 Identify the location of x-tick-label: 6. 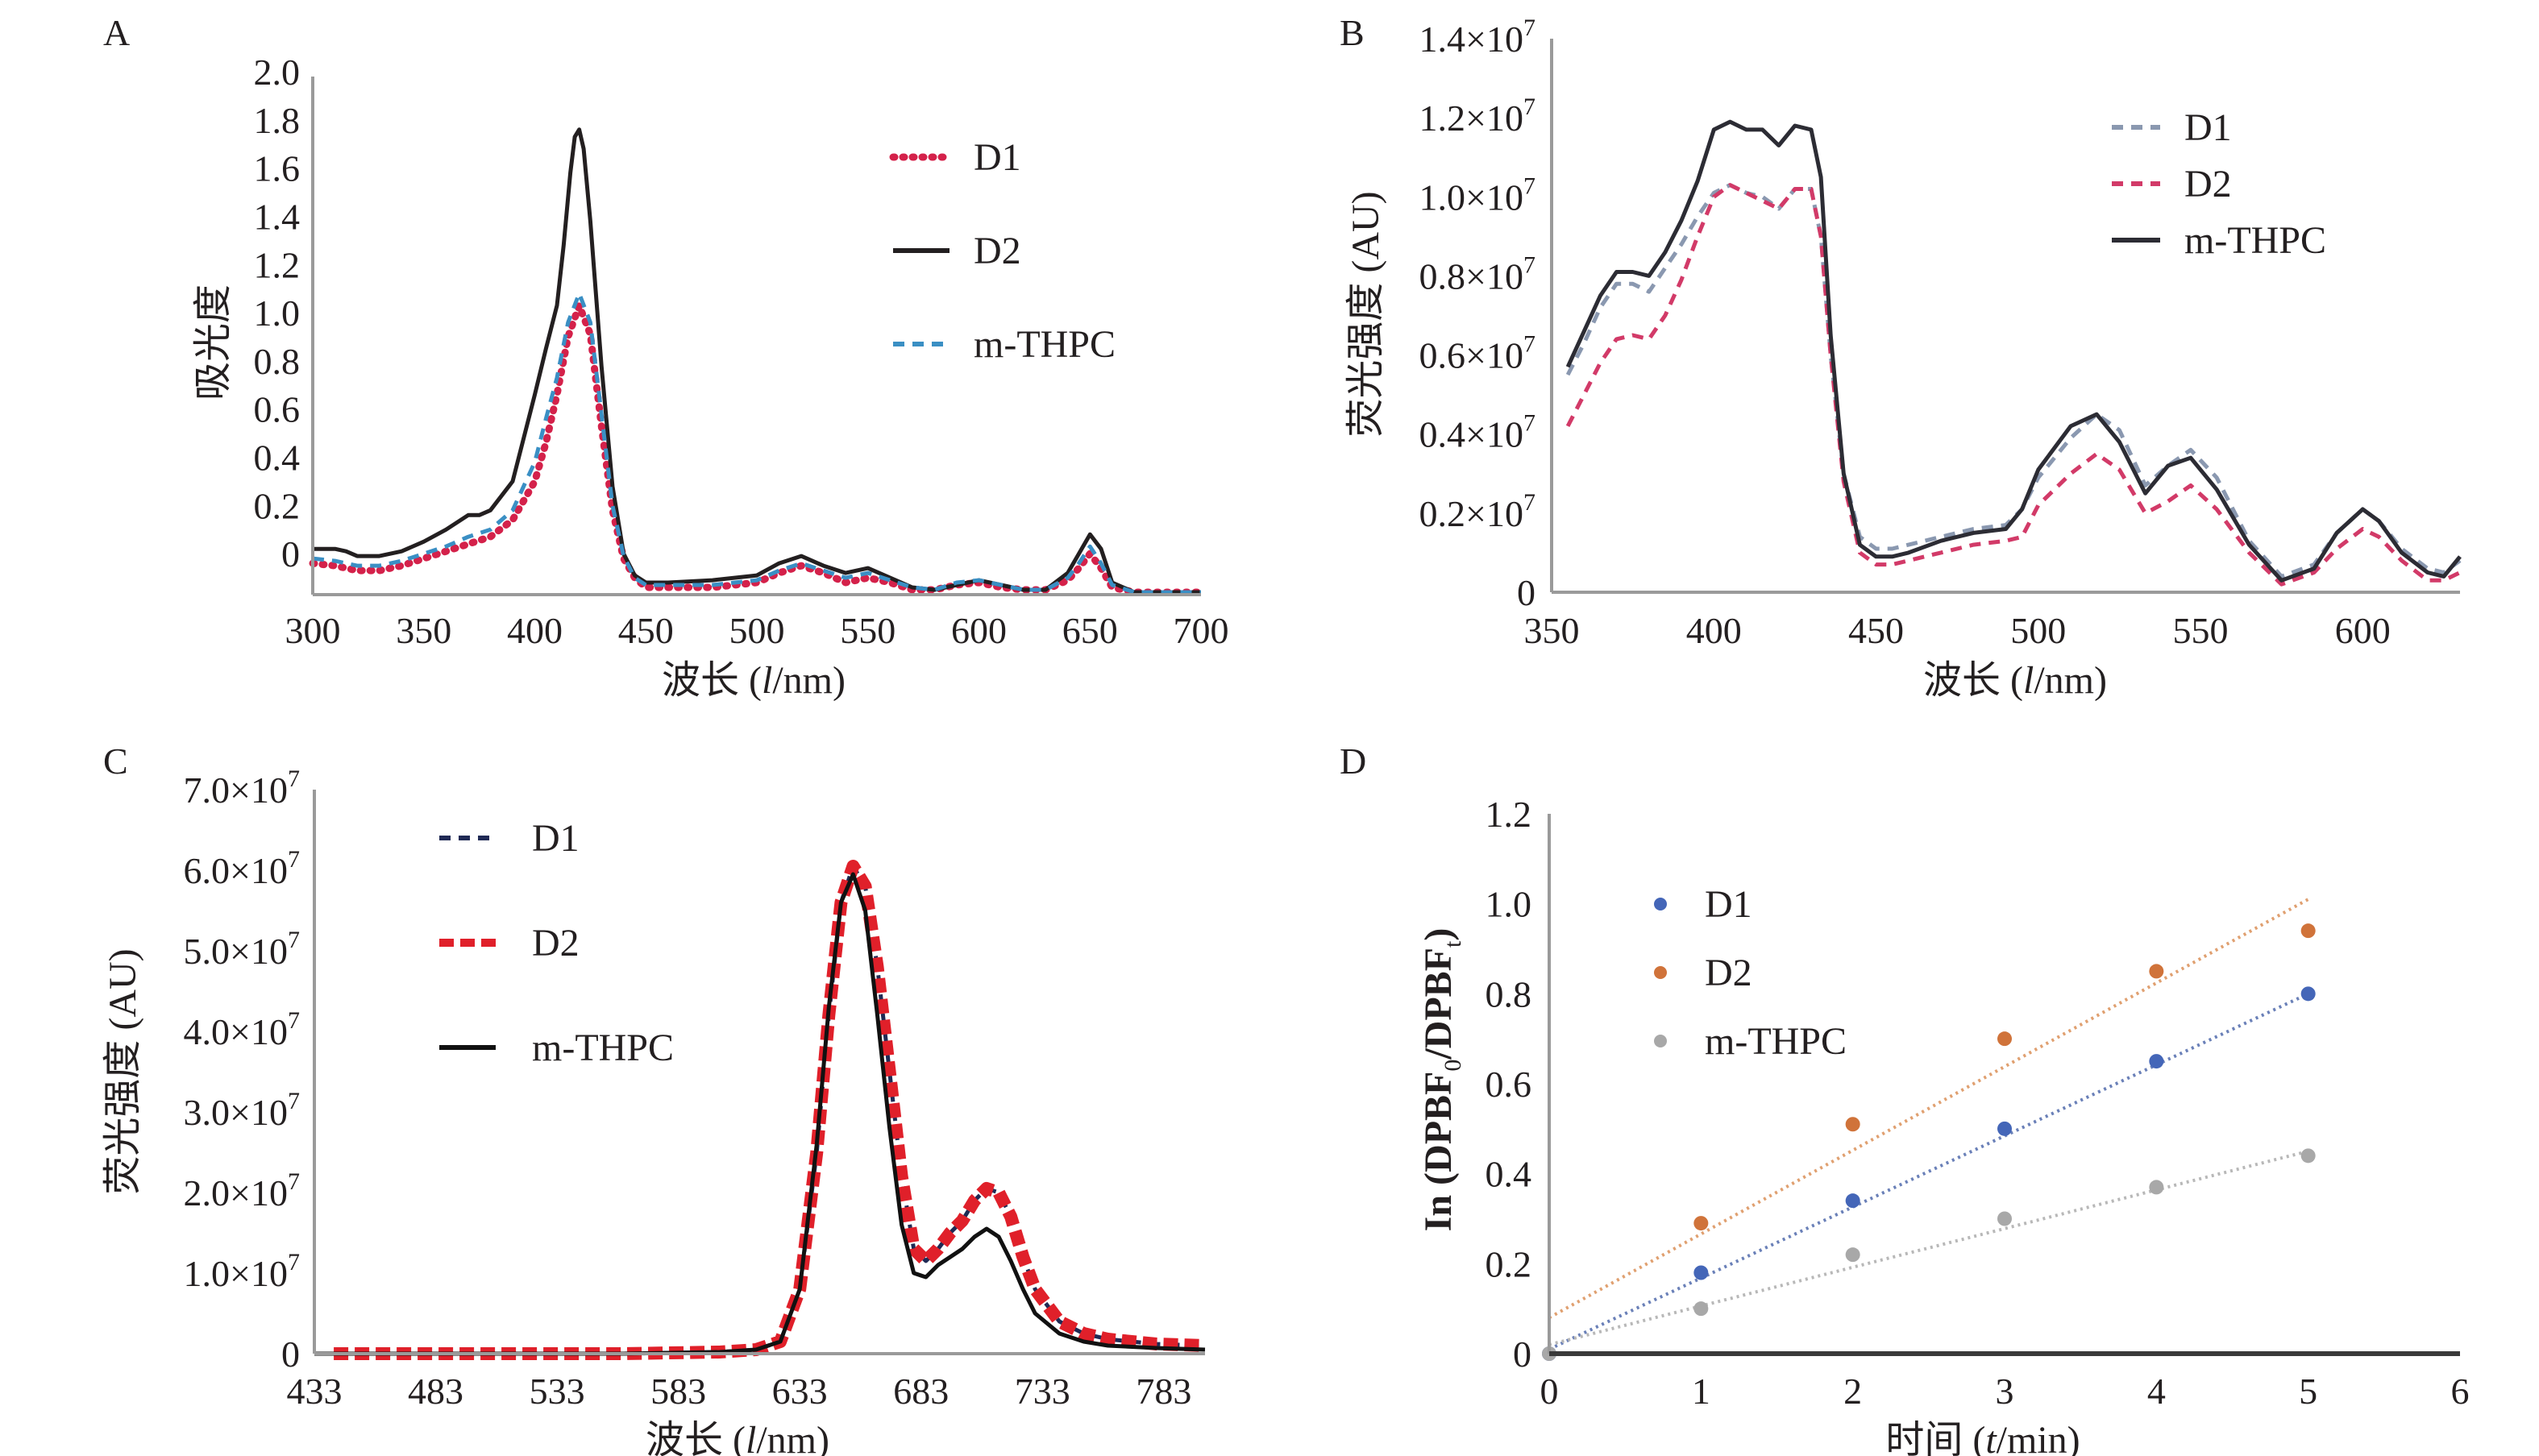
(2460, 1391).